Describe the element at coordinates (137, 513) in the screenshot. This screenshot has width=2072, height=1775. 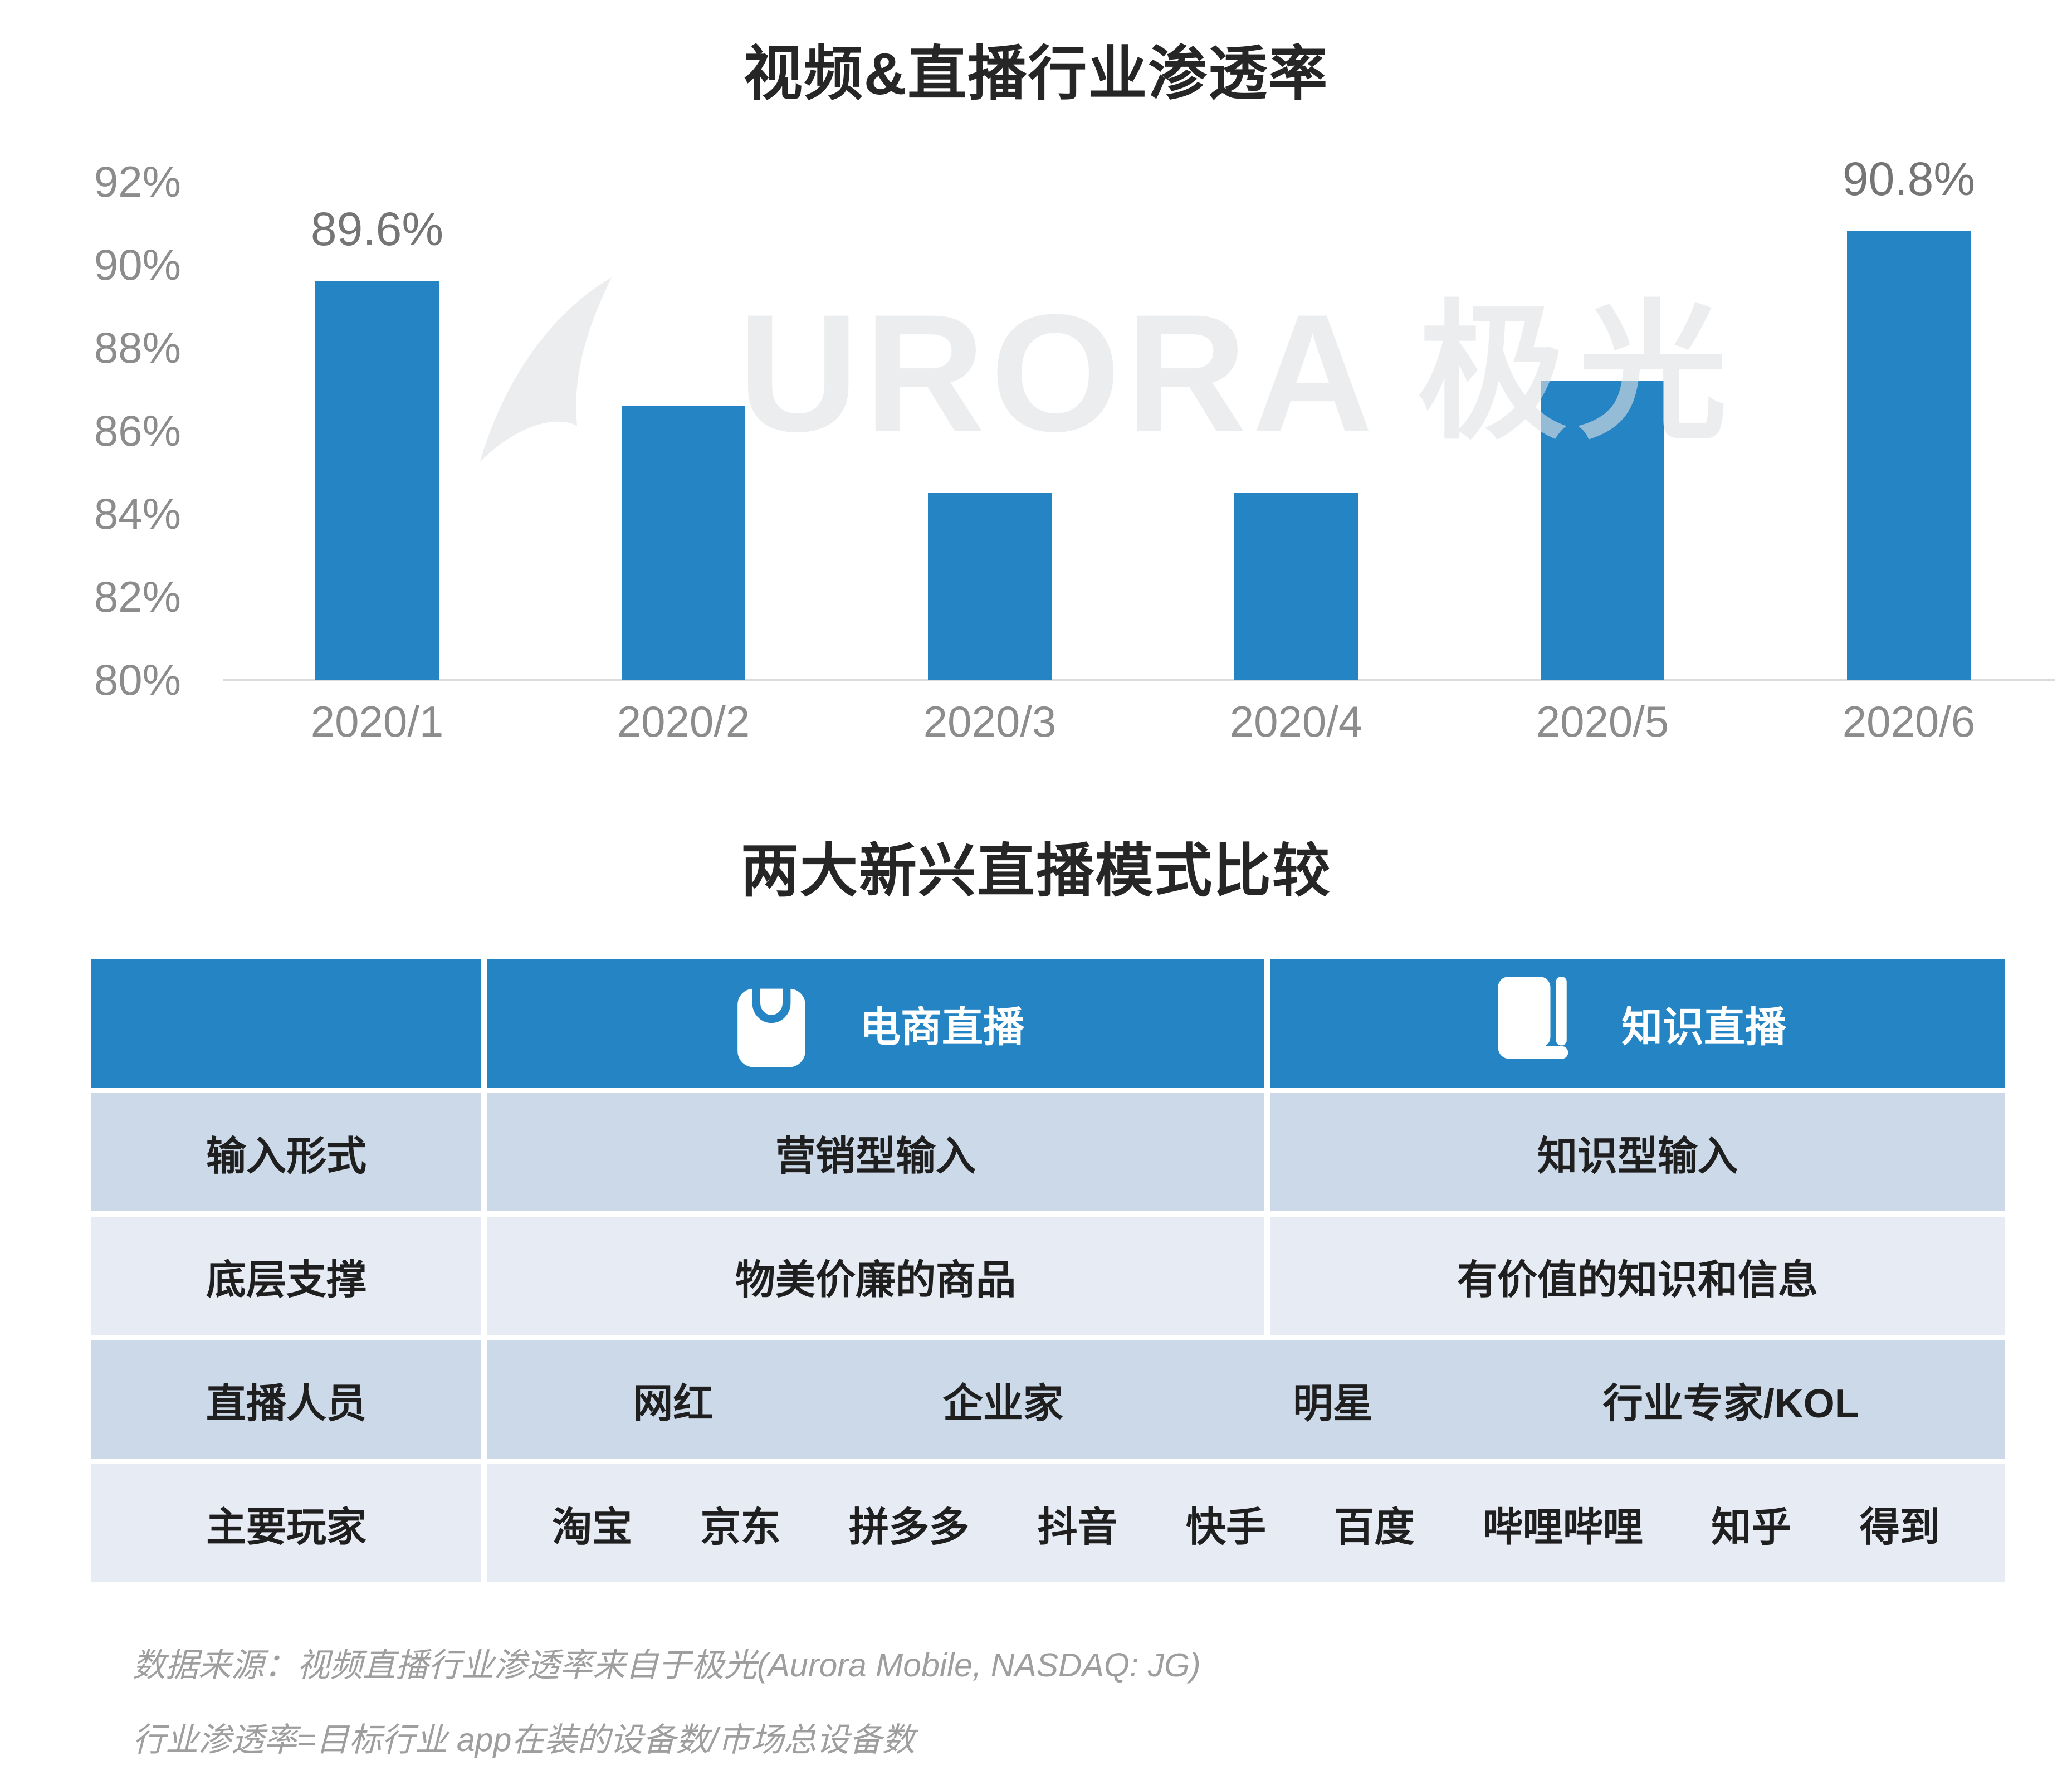
I see `y-axis-tick: 84%` at that location.